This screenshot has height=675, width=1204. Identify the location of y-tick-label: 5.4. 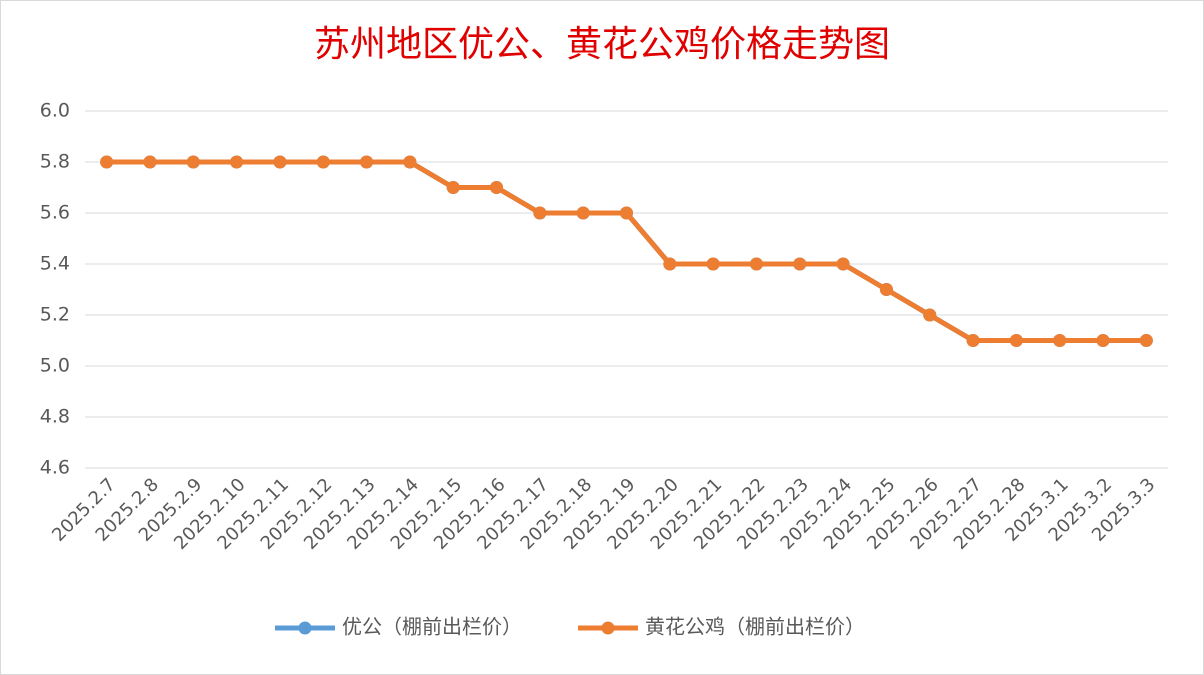
(55, 264).